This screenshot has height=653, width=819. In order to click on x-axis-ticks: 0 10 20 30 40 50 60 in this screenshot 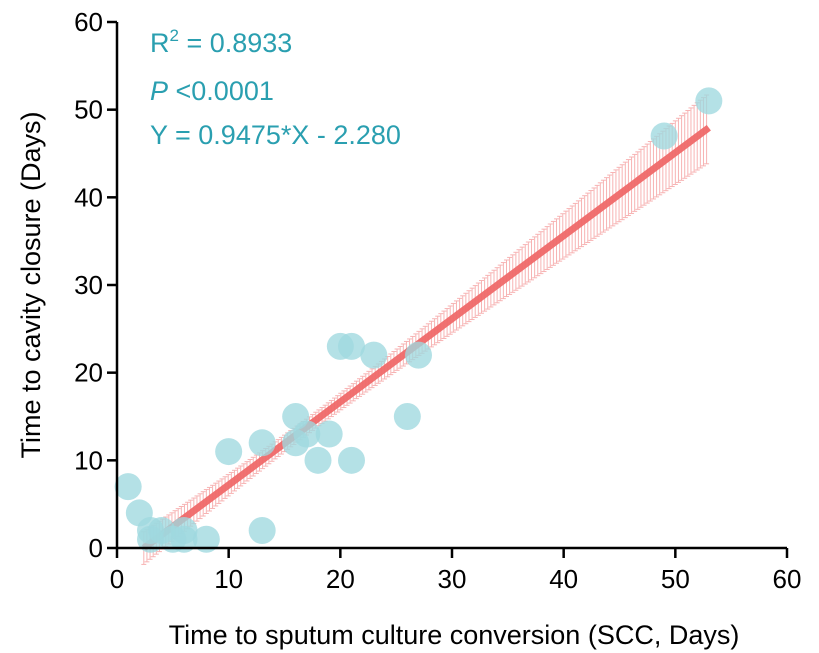, I will do `click(456, 571)`.